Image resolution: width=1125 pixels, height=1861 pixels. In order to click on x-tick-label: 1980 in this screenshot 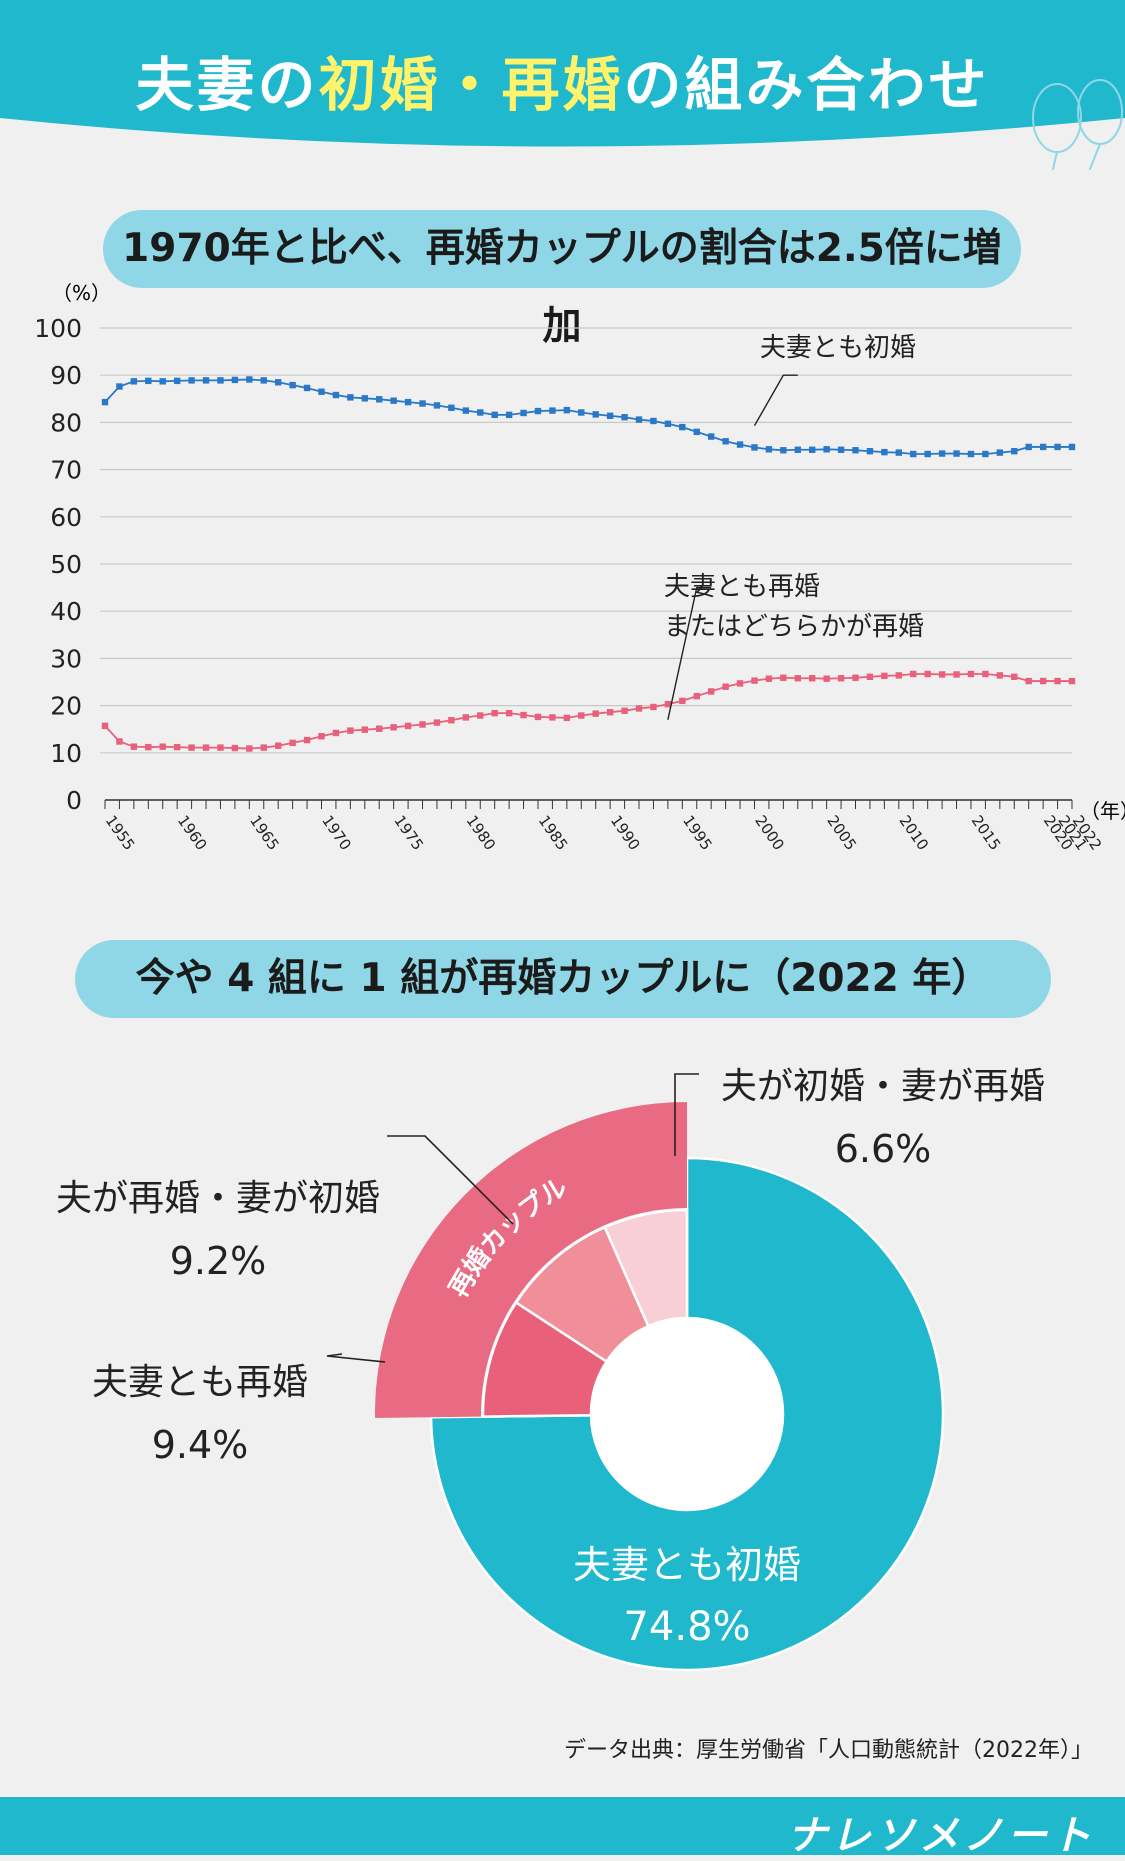, I will do `click(481, 831)`.